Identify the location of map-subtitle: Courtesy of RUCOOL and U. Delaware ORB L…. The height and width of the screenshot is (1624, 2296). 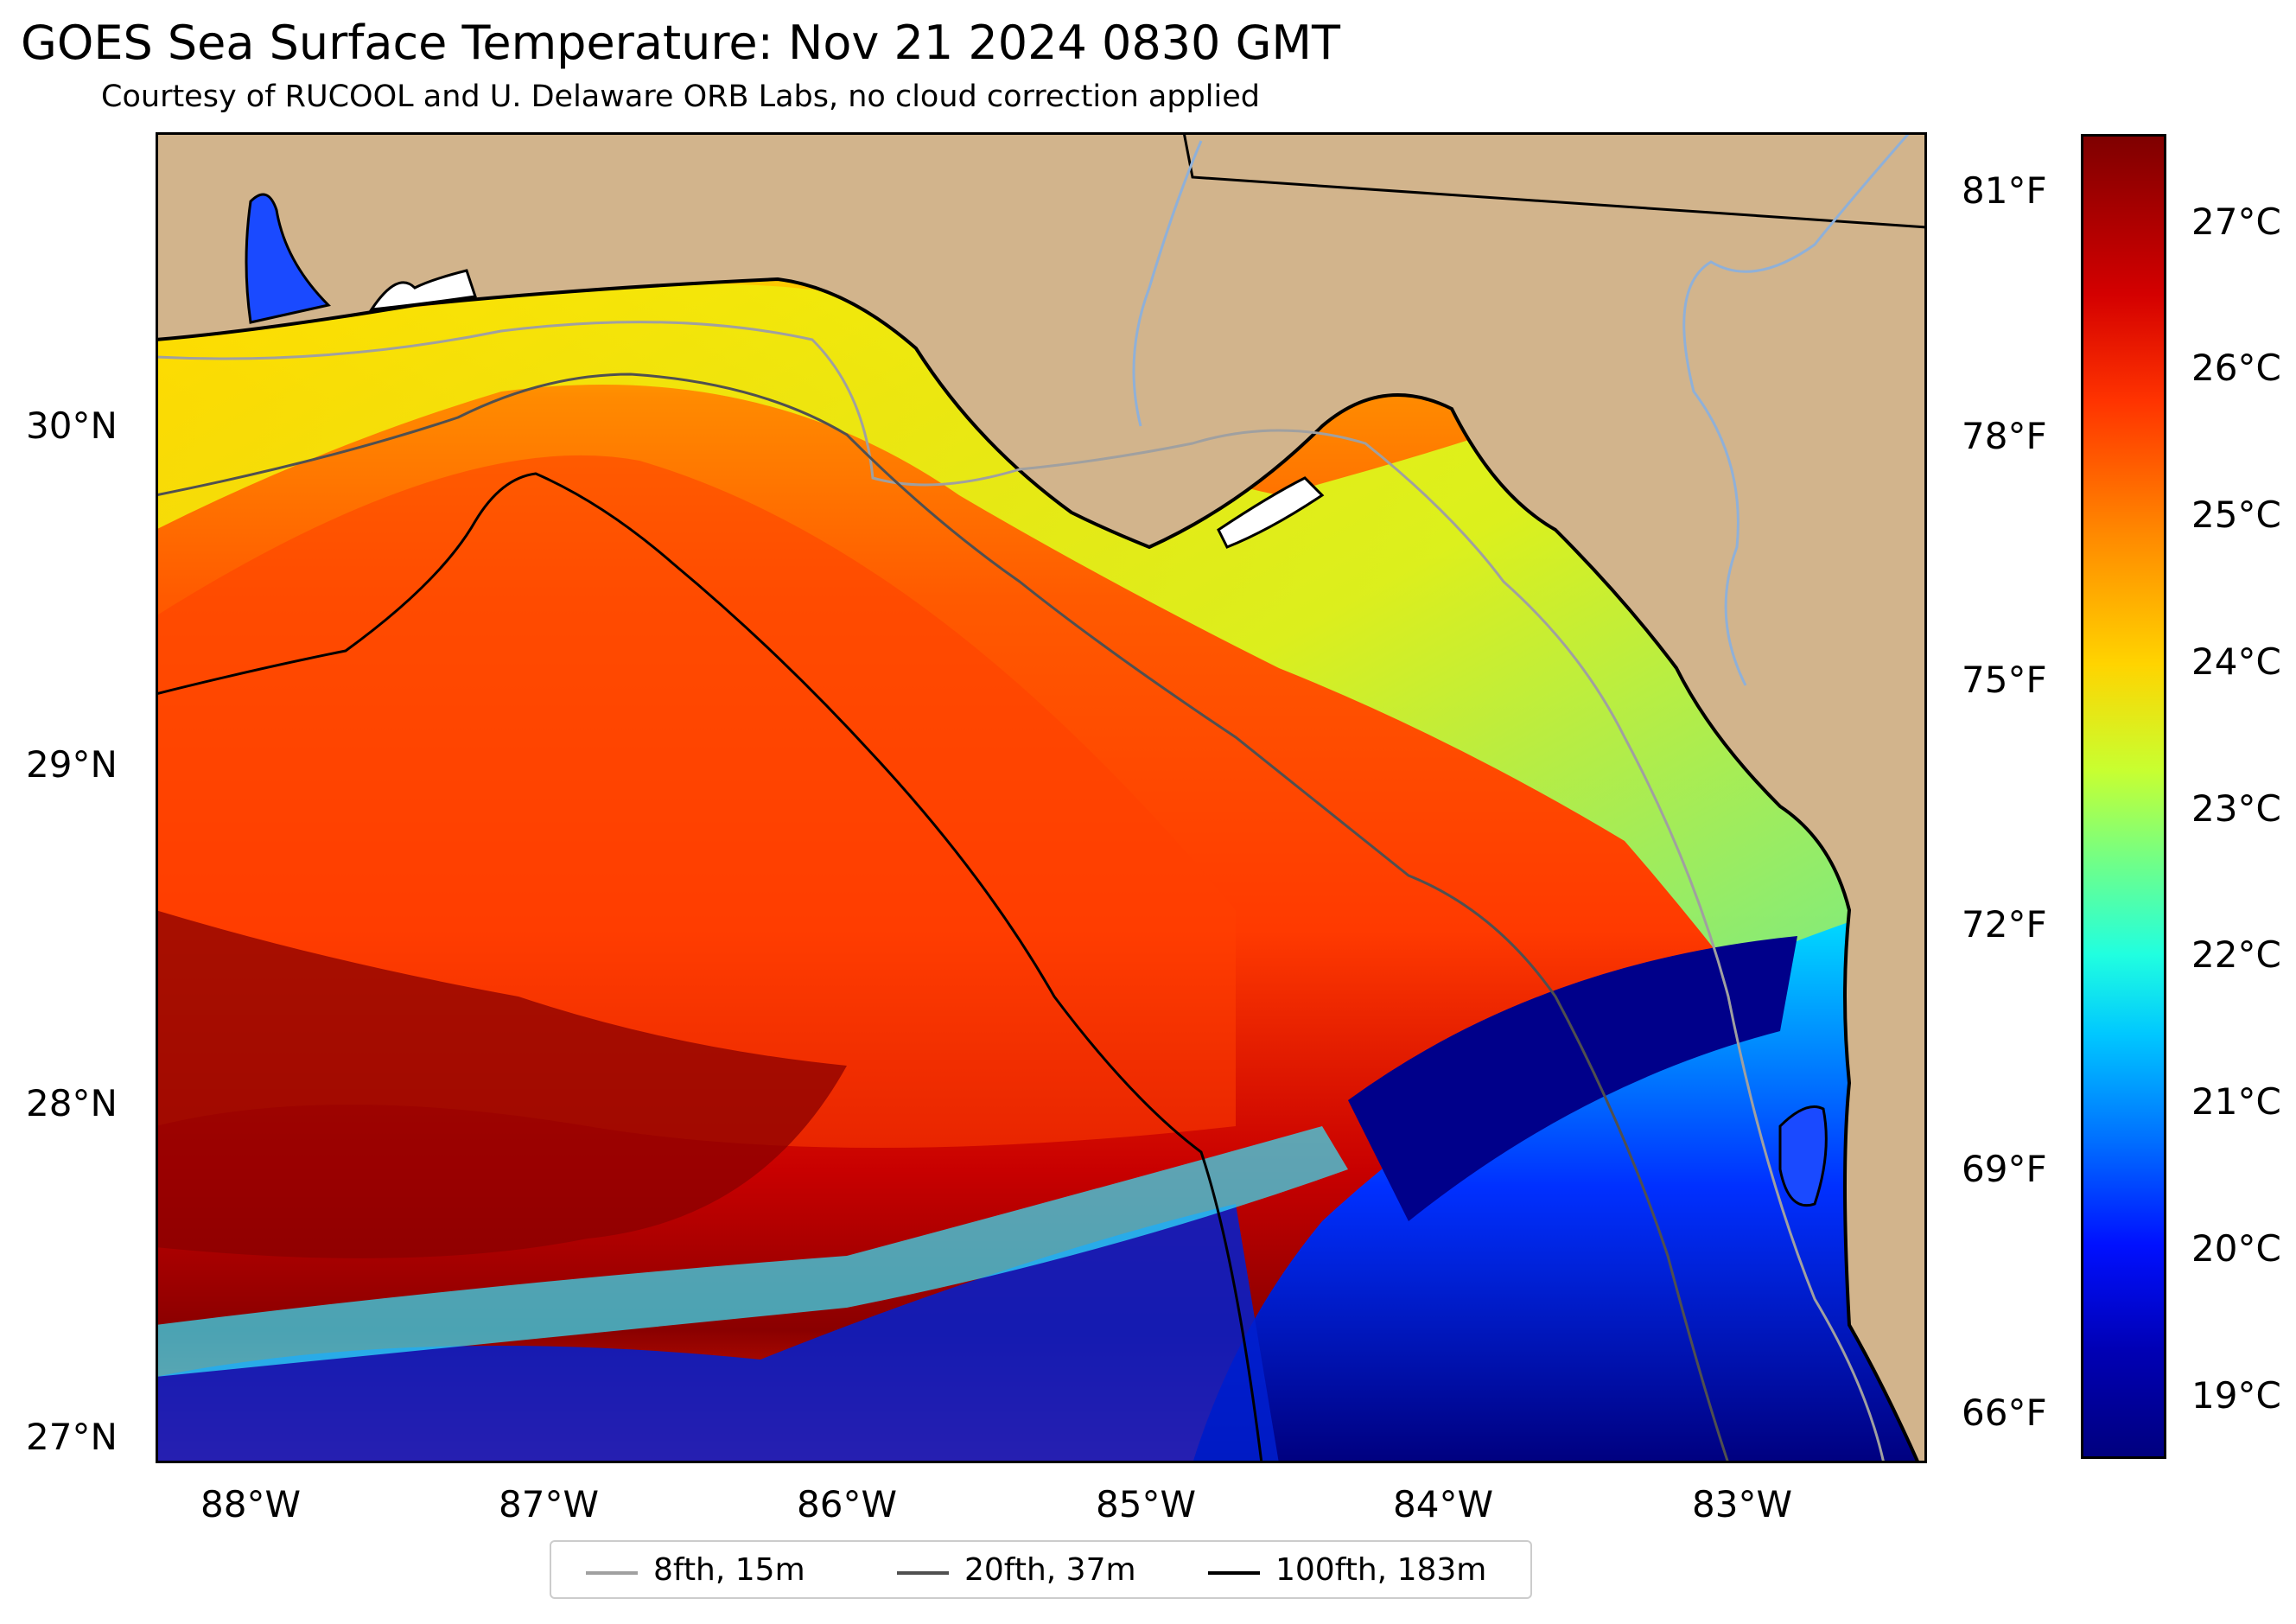
(680, 97).